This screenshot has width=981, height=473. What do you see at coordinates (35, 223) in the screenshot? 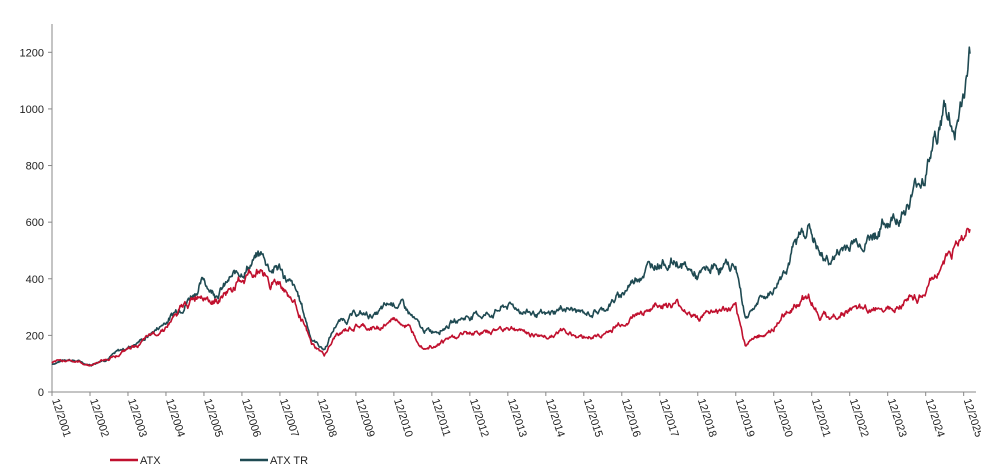
I see `y-tick-label: 600` at bounding box center [35, 223].